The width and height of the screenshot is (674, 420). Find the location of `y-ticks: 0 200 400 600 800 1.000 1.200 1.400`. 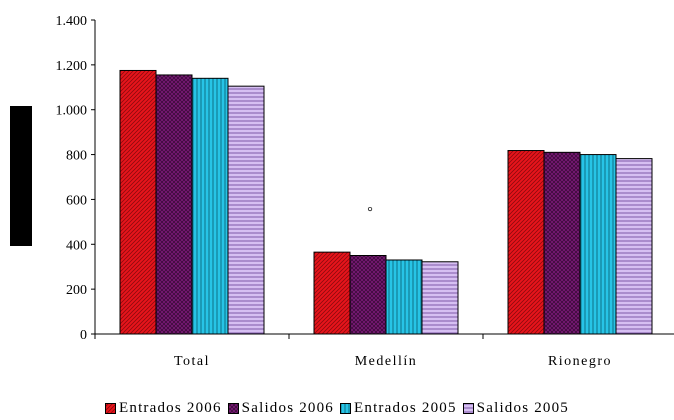

y-ticks: 0 200 400 600 800 1.000 1.200 1.400 is located at coordinates (75, 178).